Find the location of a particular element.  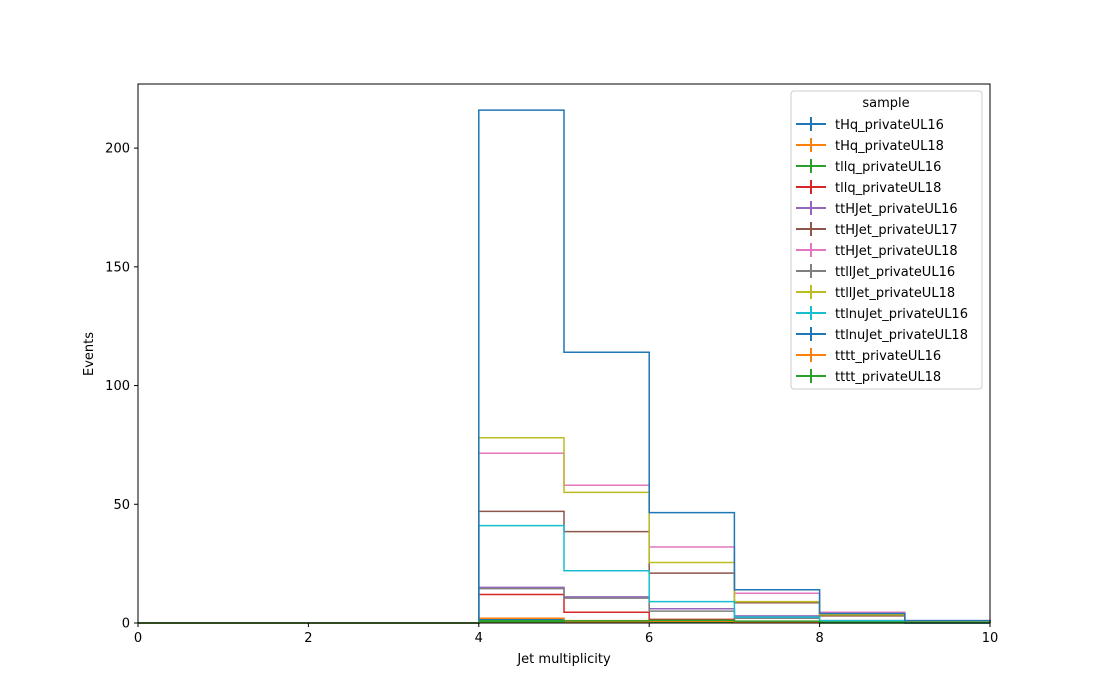

legend-entry: tllq_privateUL18 is located at coordinates (868, 188).